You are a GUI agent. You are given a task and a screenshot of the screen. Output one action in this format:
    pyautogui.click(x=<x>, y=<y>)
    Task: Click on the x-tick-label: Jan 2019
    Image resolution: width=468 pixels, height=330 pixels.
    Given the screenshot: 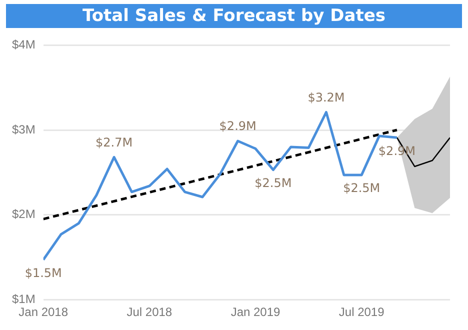 What is the action you would take?
    pyautogui.click(x=255, y=312)
    